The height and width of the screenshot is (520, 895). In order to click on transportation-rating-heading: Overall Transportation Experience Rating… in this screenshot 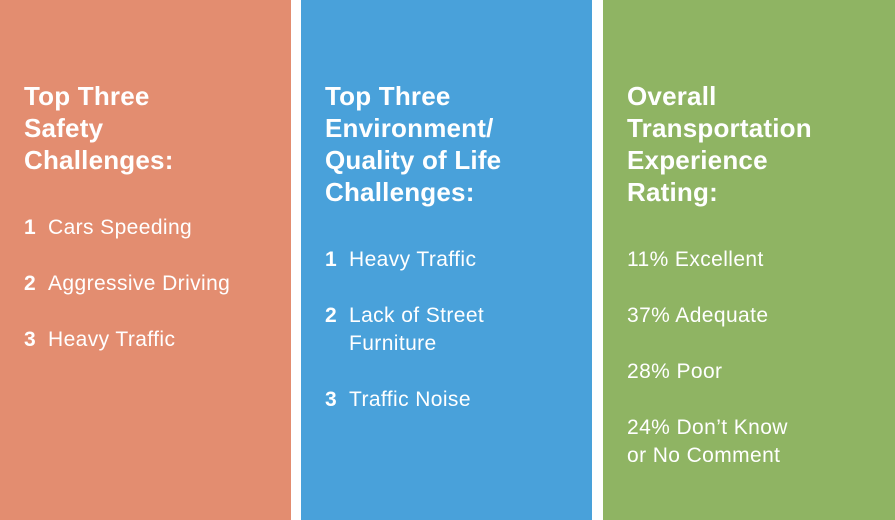, I will do `click(719, 144)`.